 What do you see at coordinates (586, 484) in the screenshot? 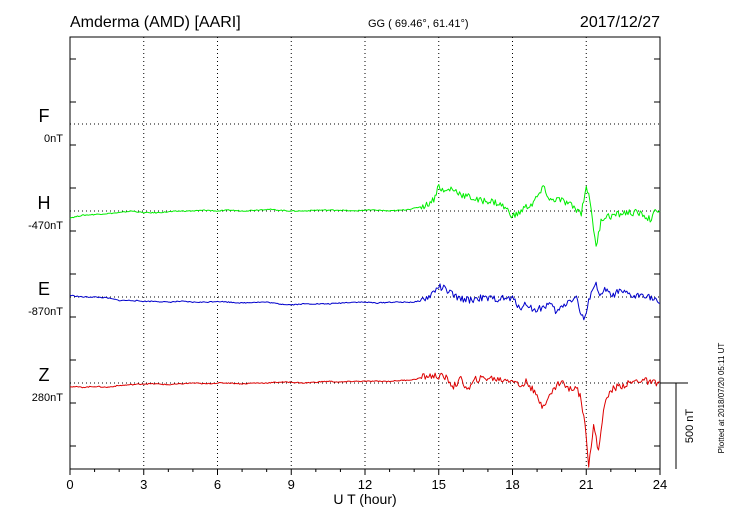
I see `x-tick-label: 21` at bounding box center [586, 484].